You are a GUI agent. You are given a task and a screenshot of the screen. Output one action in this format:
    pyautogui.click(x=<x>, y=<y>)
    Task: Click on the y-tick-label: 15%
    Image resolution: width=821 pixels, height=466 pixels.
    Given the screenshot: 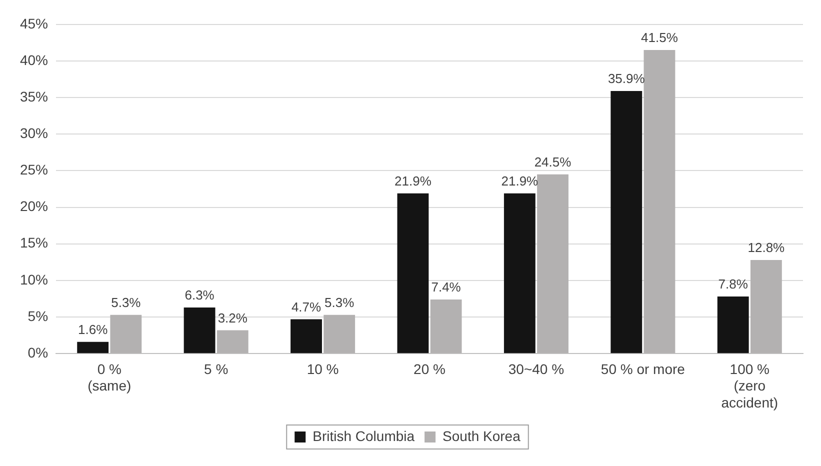 What is the action you would take?
    pyautogui.click(x=34, y=242)
    